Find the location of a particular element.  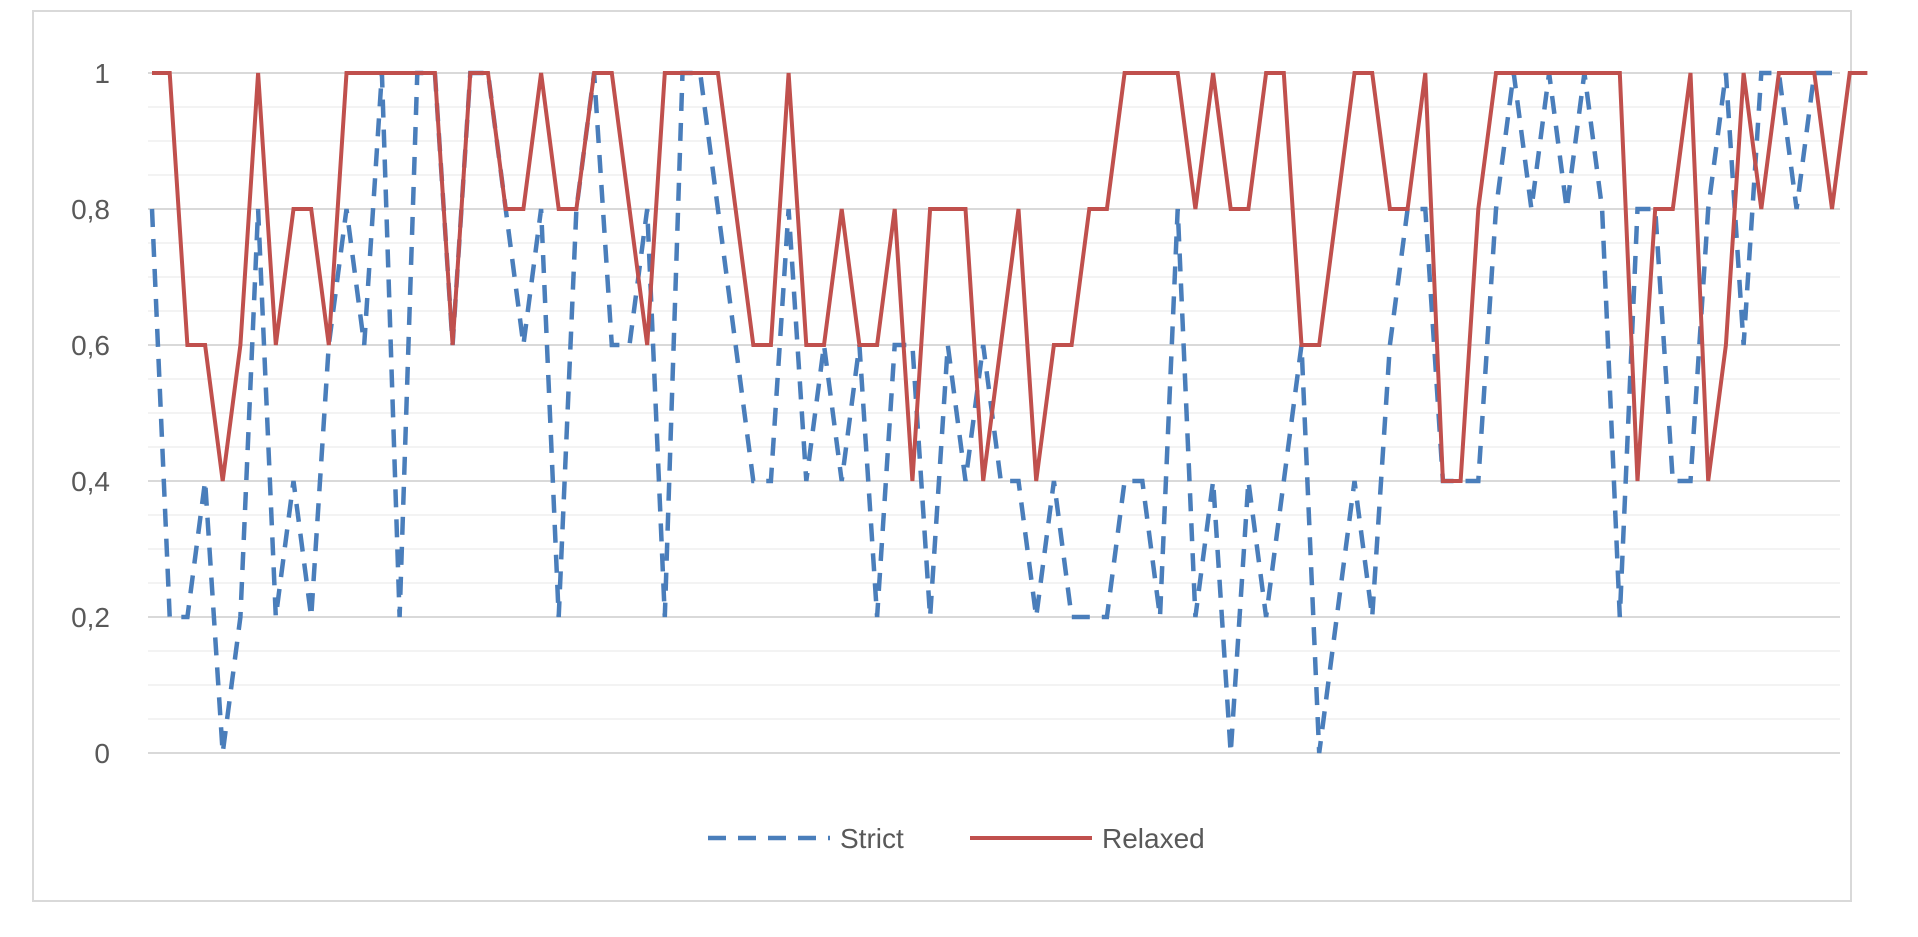

y-tick-label: 1 is located at coordinates (102, 73).